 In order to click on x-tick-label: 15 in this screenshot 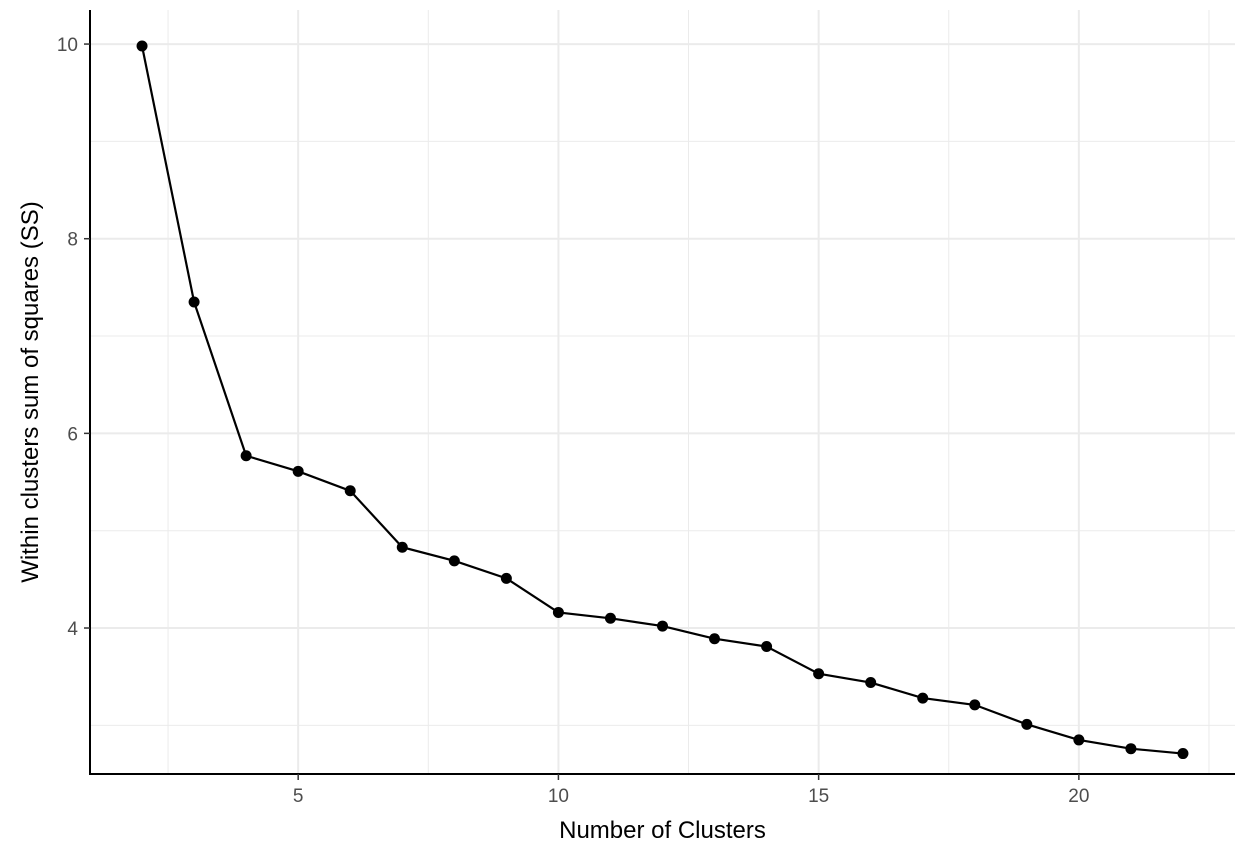, I will do `click(818, 796)`.